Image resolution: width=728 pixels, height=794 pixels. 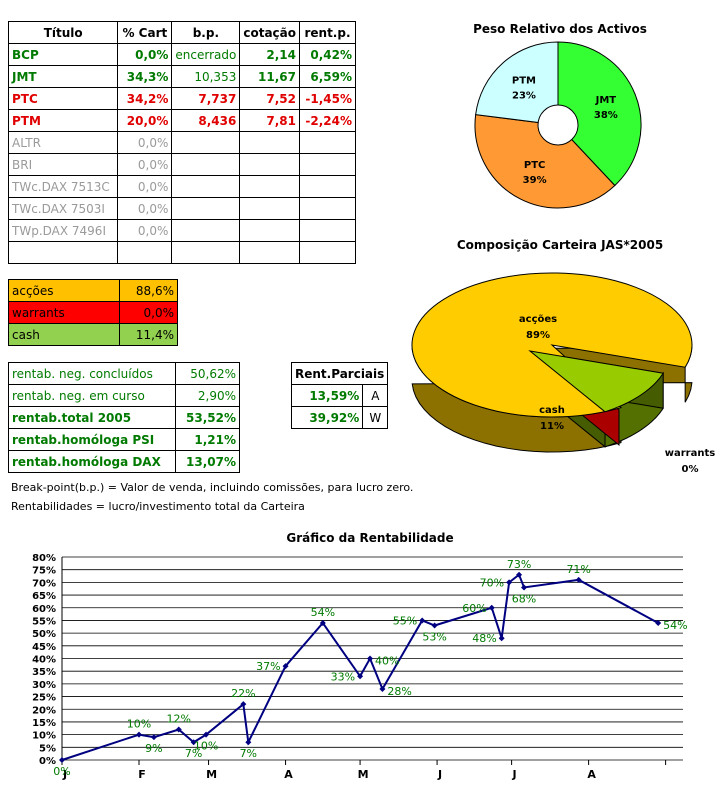 What do you see at coordinates (567, 398) in the screenshot?
I see `pie2-wall-cash` at bounding box center [567, 398].